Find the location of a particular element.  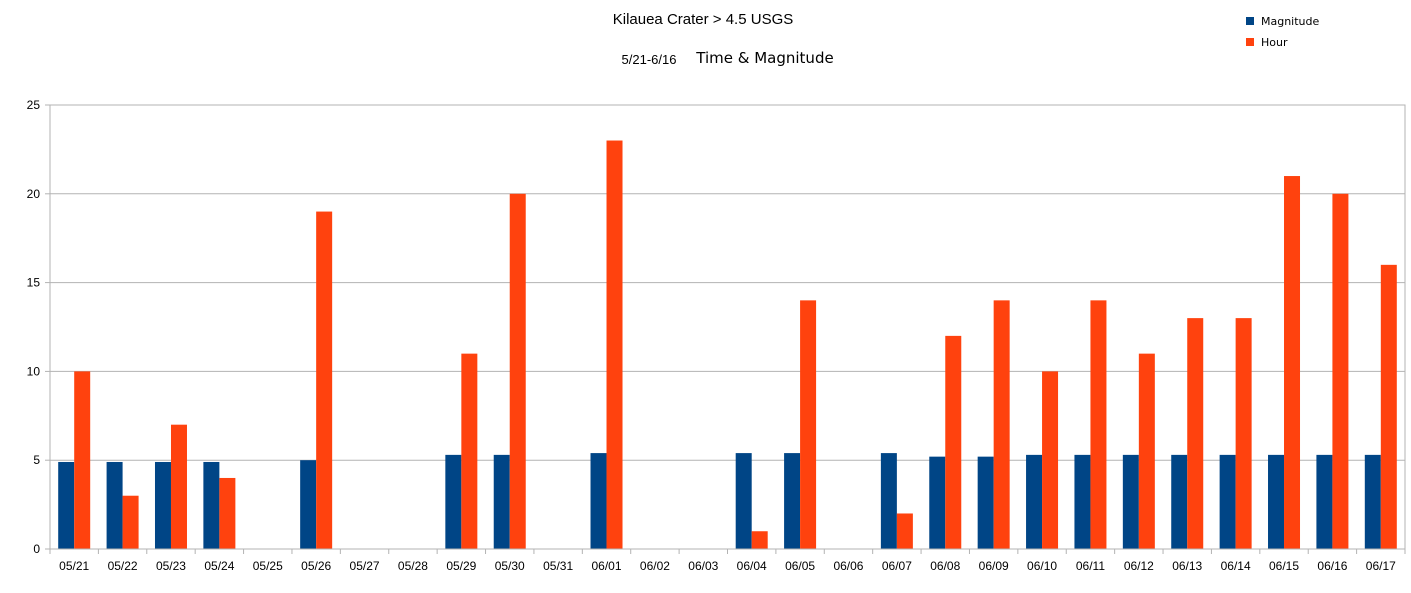

x-tick-label: 06/05 is located at coordinates (800, 566).